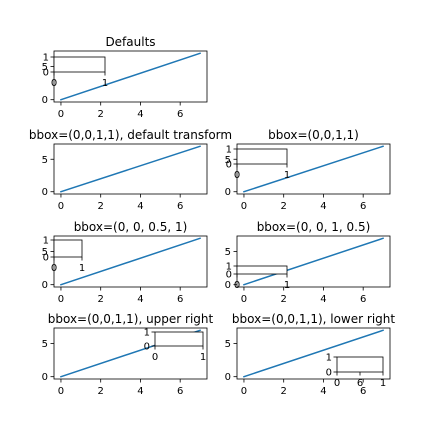 This screenshot has height=432, width=432. I want to click on subplot-title: bbox=(0,0,1,1), lower right, so click(313, 319).